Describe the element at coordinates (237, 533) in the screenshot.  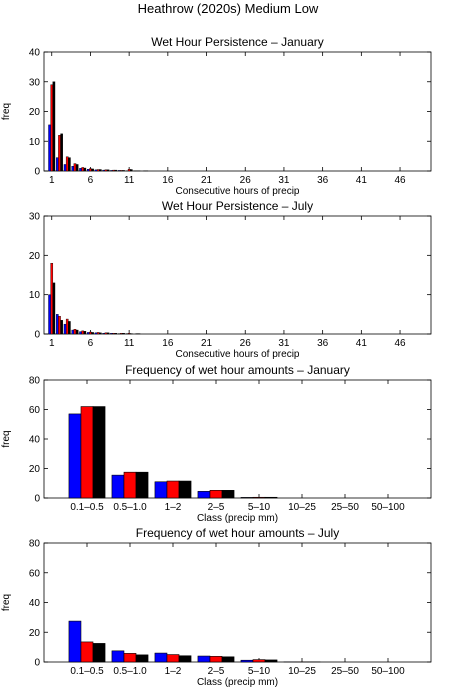
I see `chart-title: Frequency of wet hour amounts – July` at that location.